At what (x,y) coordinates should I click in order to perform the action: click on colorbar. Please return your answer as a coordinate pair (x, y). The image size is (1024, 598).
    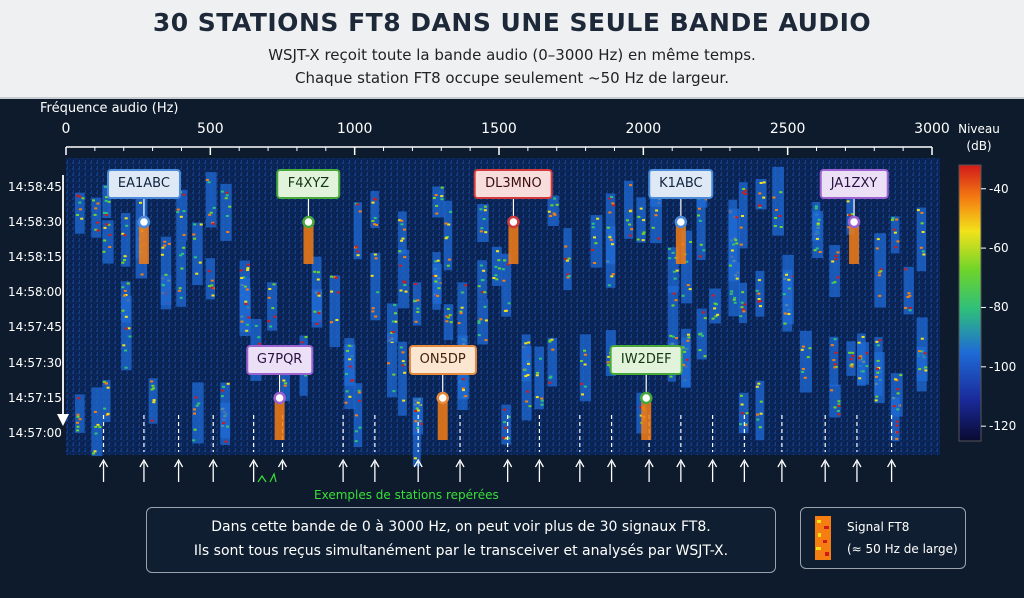
    Looking at the image, I should click on (970, 303).